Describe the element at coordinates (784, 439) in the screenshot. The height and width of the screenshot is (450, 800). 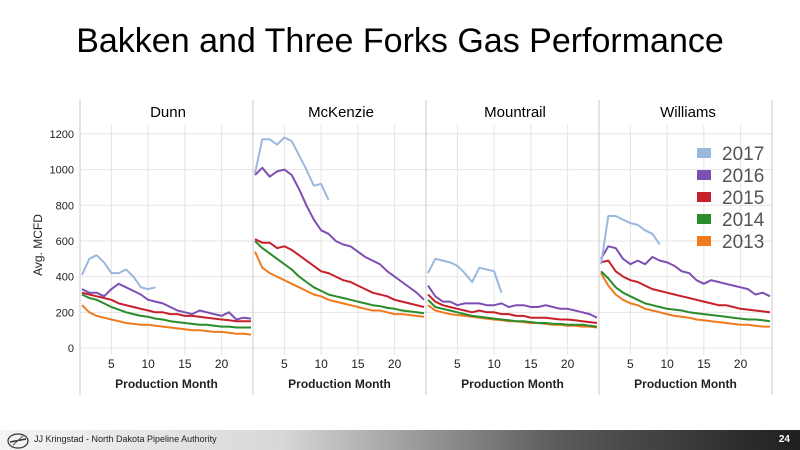
I see `page-number: 24` at that location.